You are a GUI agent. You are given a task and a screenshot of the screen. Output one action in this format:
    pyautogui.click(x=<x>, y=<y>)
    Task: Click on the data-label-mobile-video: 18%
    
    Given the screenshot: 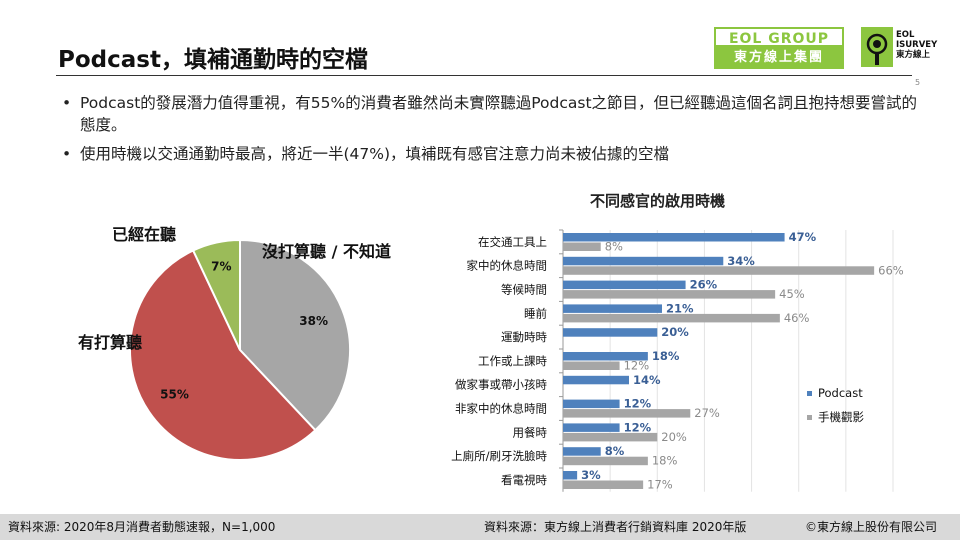 What is the action you would take?
    pyautogui.click(x=665, y=461)
    